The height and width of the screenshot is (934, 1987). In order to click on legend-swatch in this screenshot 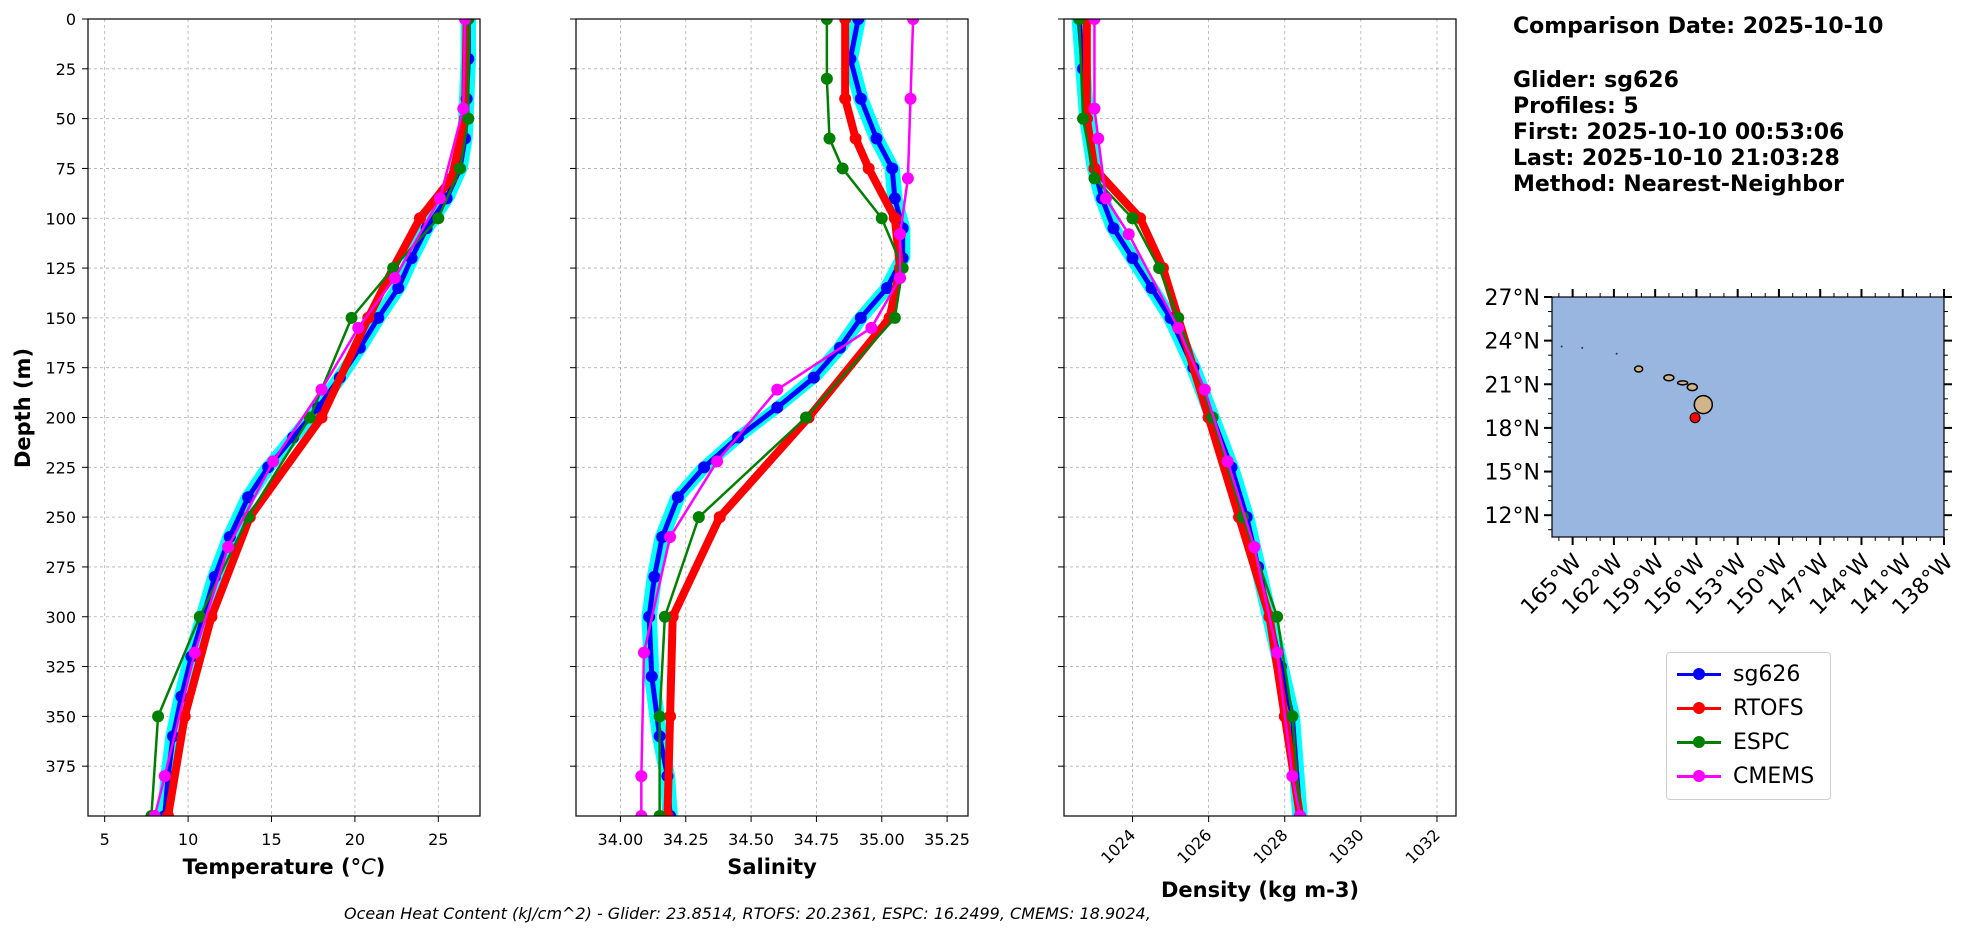, I will do `click(1699, 741)`.